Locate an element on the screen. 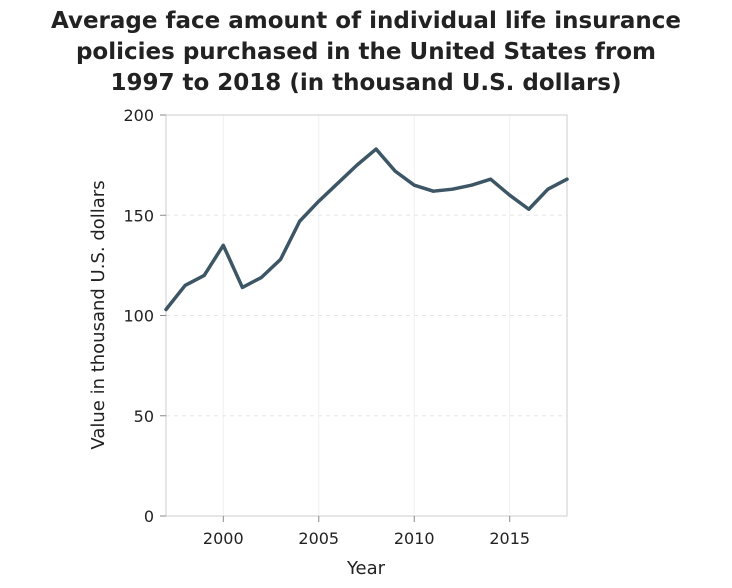  y-tick-labels: 0 50 100 150 200 is located at coordinates (144, 316).